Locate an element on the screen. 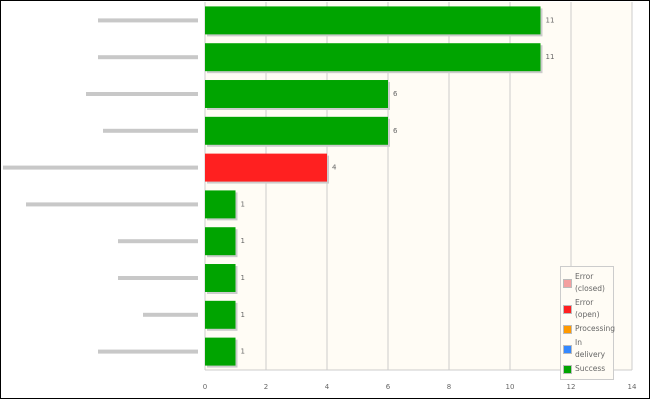 This screenshot has width=651, height=400. x-tick-label: 6 is located at coordinates (388, 387).